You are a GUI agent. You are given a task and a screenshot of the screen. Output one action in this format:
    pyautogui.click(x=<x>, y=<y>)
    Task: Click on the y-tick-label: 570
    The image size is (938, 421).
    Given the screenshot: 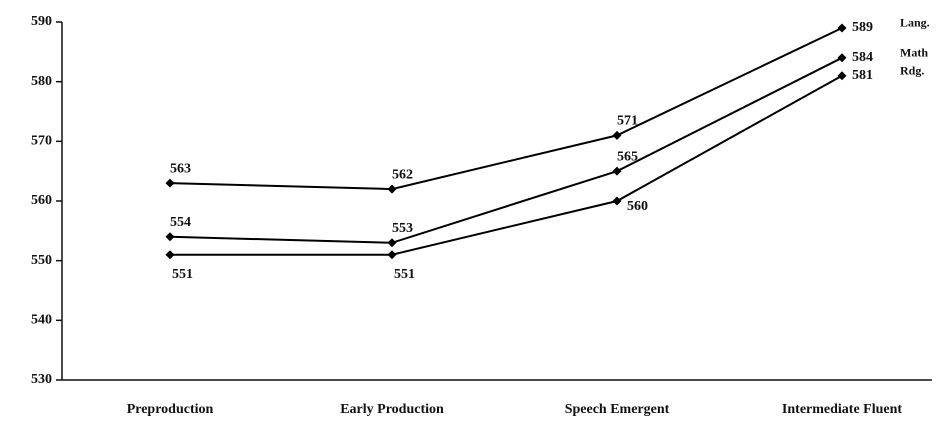 What is the action you would take?
    pyautogui.click(x=41, y=141)
    